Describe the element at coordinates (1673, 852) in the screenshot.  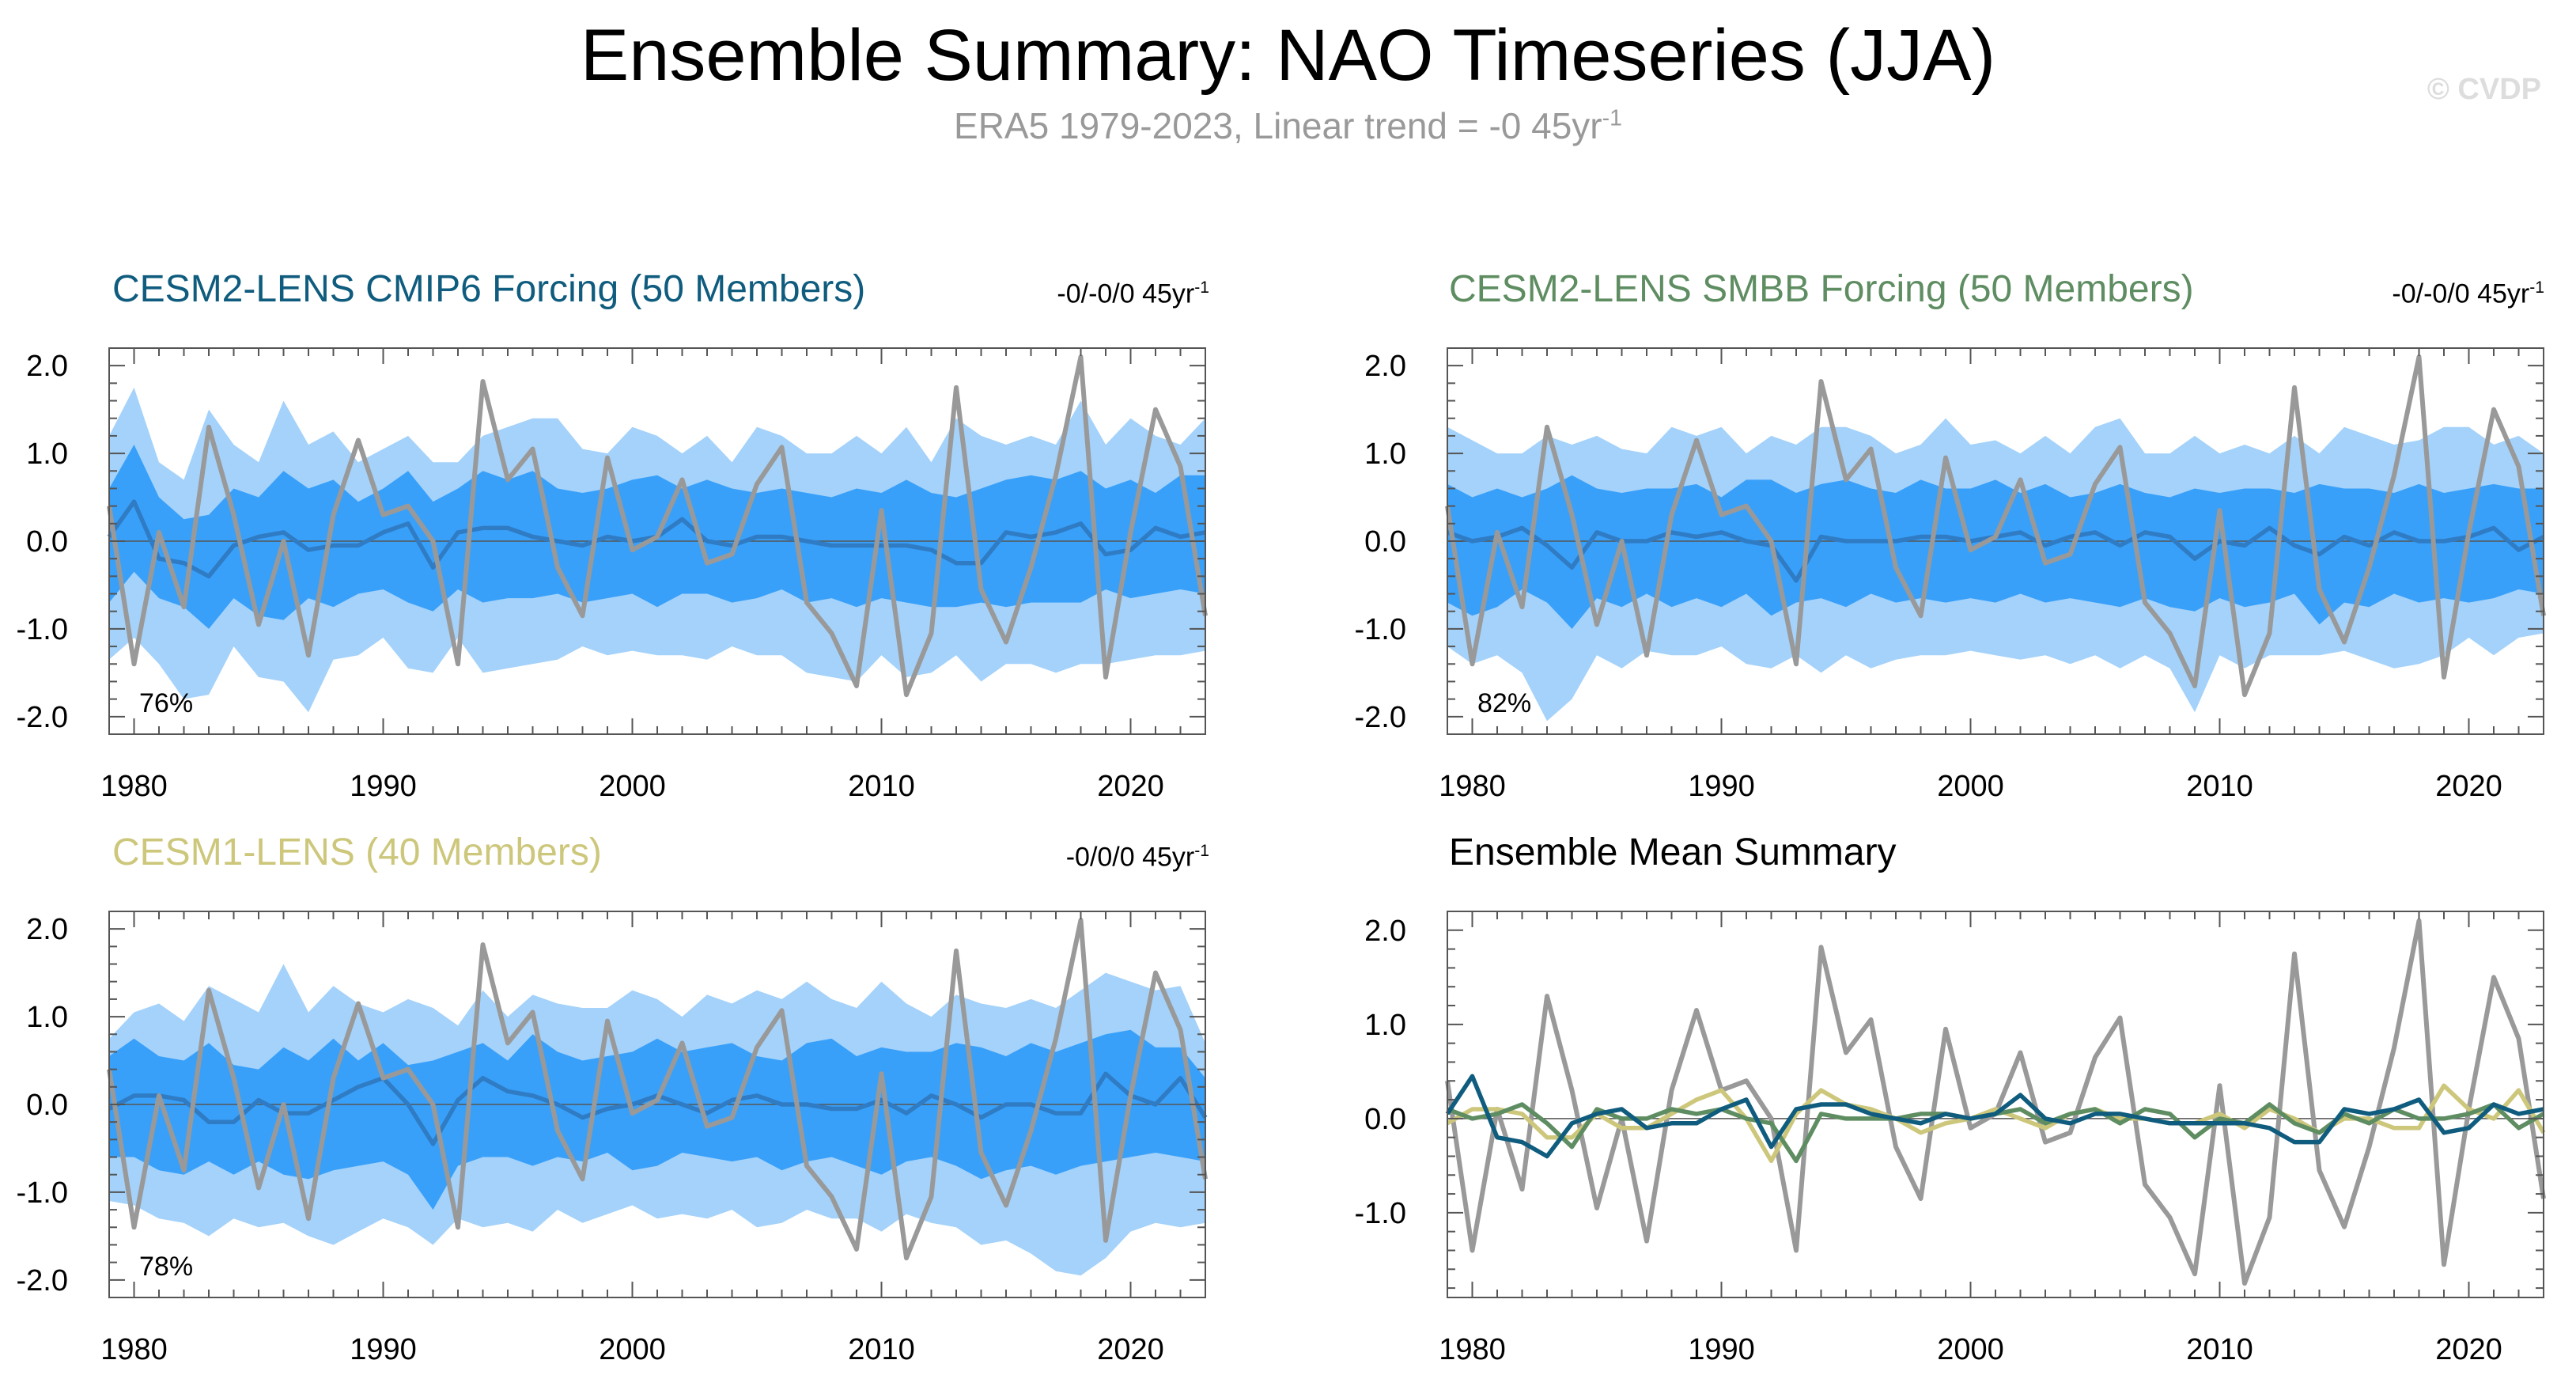
I see `panel-4-title: Ensemble Mean Summary` at that location.